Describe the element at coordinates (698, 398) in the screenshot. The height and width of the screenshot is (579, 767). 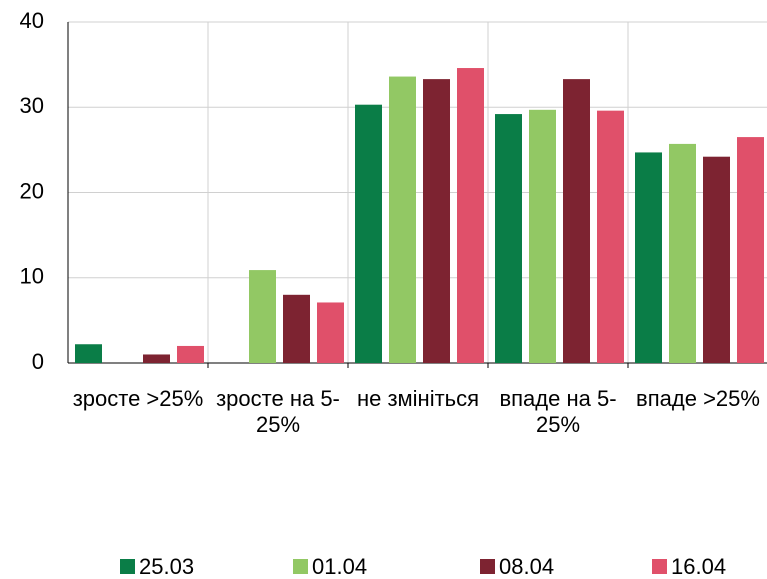
I see `x-tick-label: впаде >25%` at that location.